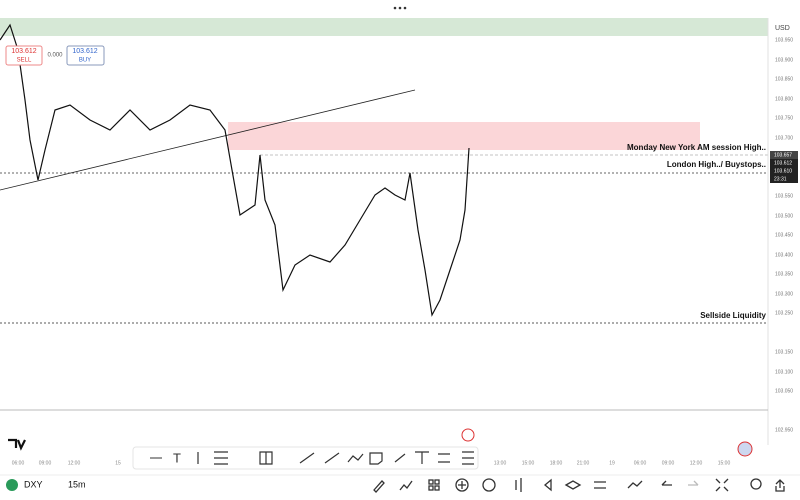 The width and height of the screenshot is (800, 500). Describe the element at coordinates (77, 484) in the screenshot. I see `timeframe: 15m` at that location.